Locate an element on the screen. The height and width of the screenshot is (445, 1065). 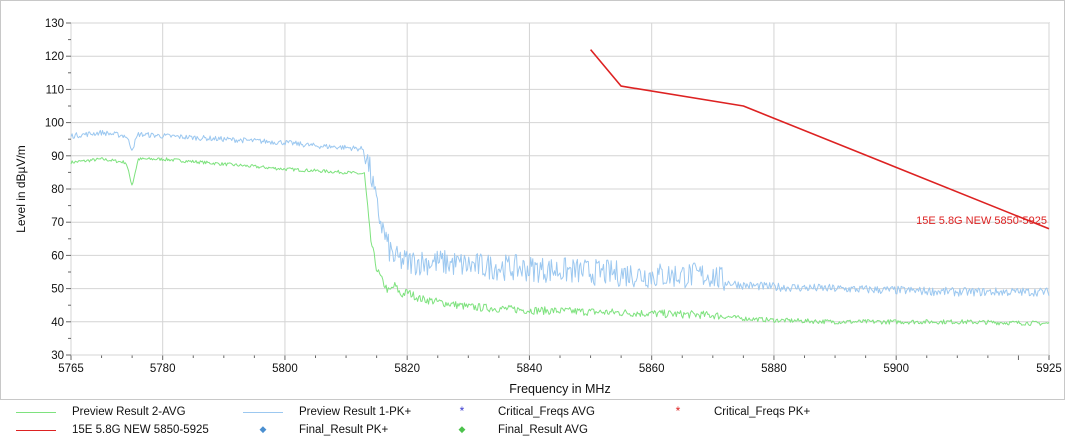
legend-item-limit-line: 15E 5.8G NEW 5850-5925 is located at coordinates (109, 430).